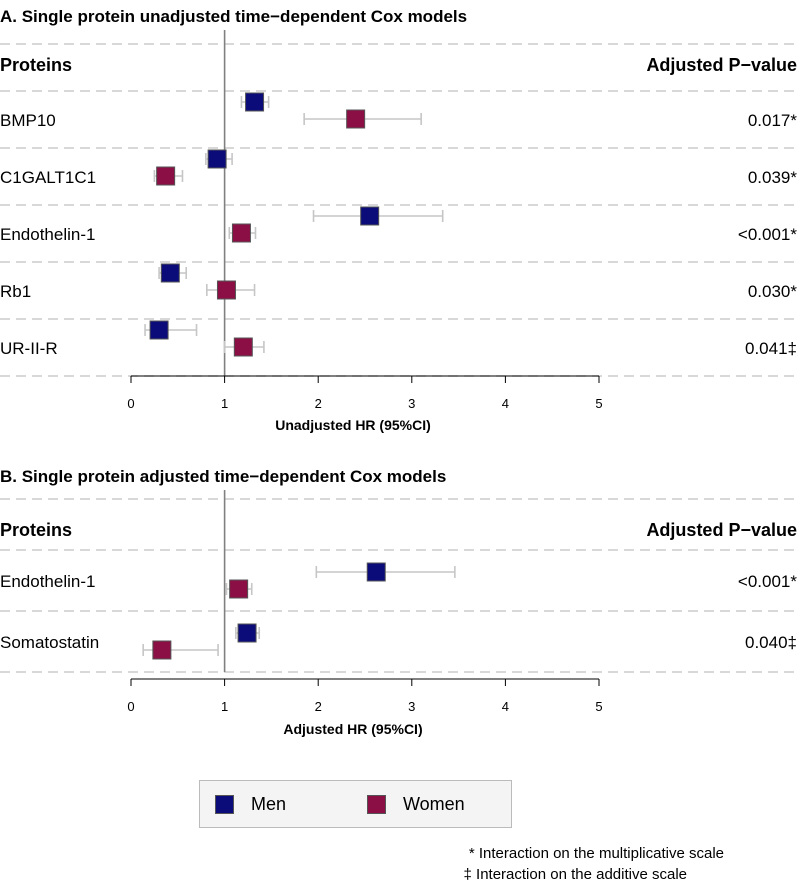 The height and width of the screenshot is (890, 798). I want to click on panel-b-header-proteins: Proteins, so click(36, 530).